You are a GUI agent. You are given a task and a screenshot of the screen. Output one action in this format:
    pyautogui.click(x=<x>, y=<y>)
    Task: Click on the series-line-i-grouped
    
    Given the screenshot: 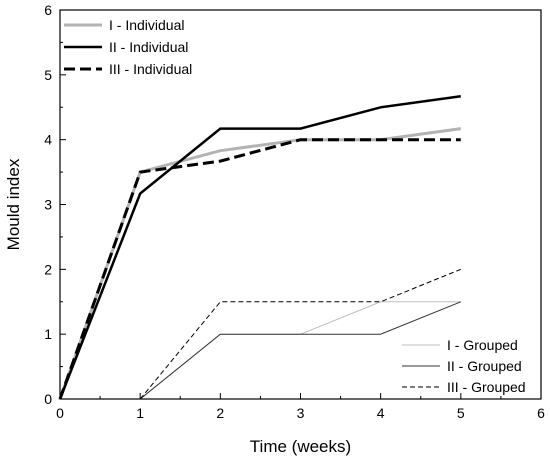 What is the action you would take?
    pyautogui.click(x=300, y=350)
    